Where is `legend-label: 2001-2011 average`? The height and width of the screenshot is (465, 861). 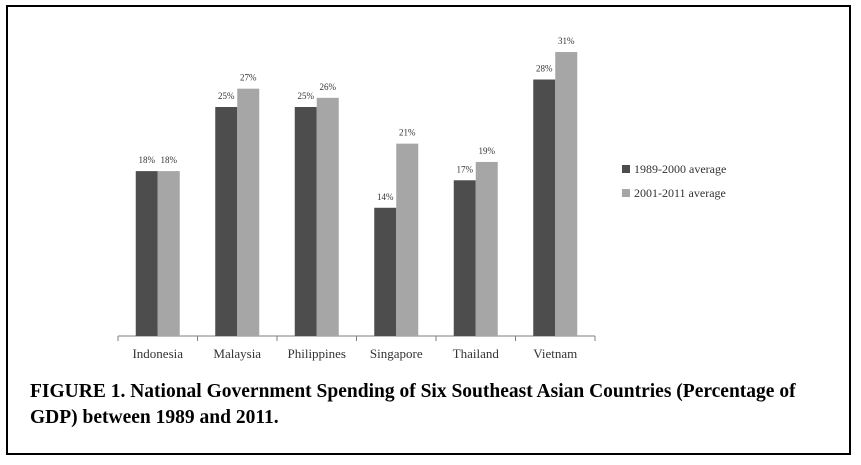
legend-label: 2001-2011 average is located at coordinates (680, 193).